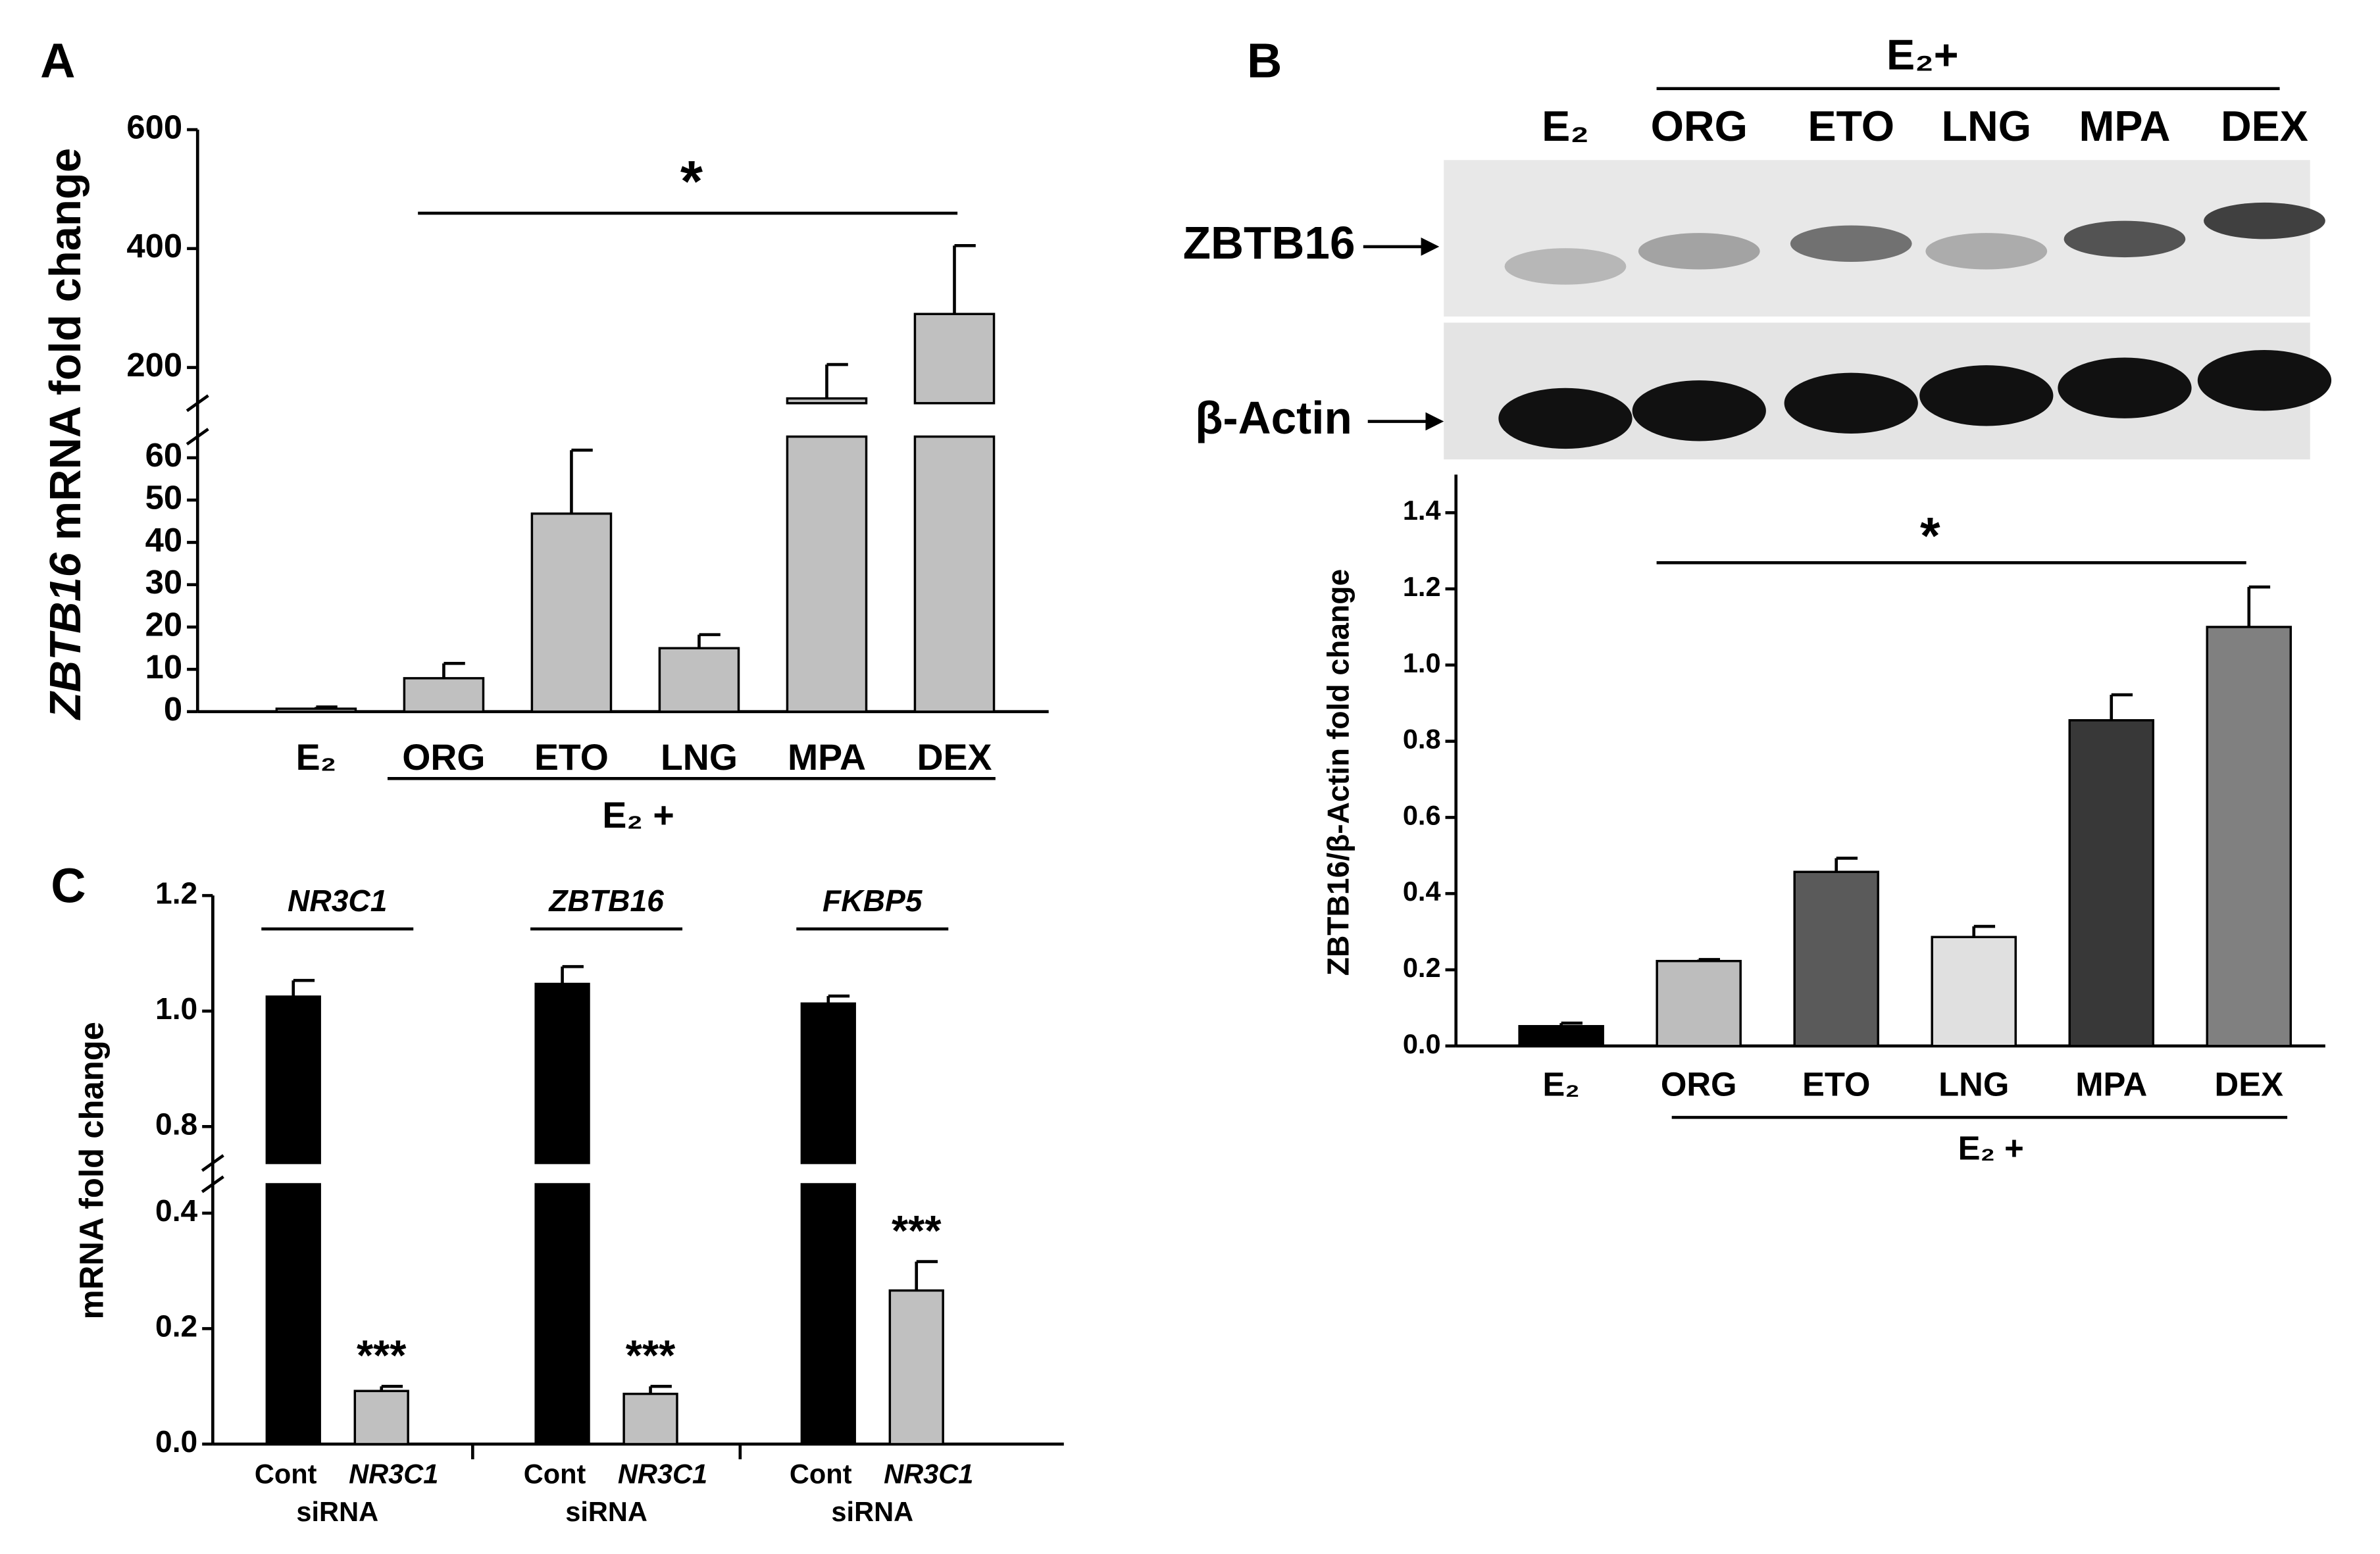 The image size is (2380, 1554). What do you see at coordinates (1422, 739) in the screenshot?
I see `y-tick-label: 0.8` at bounding box center [1422, 739].